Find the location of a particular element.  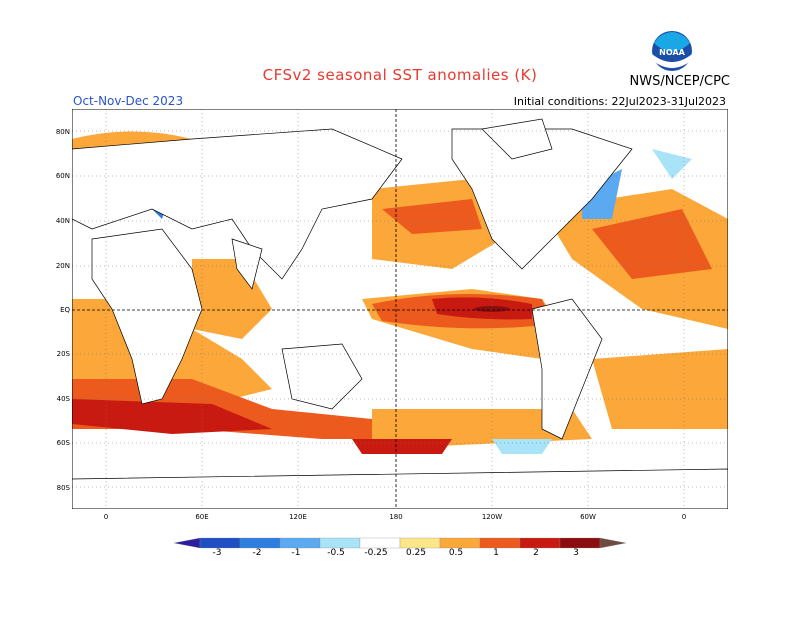

colorbar is located at coordinates (400, 543).